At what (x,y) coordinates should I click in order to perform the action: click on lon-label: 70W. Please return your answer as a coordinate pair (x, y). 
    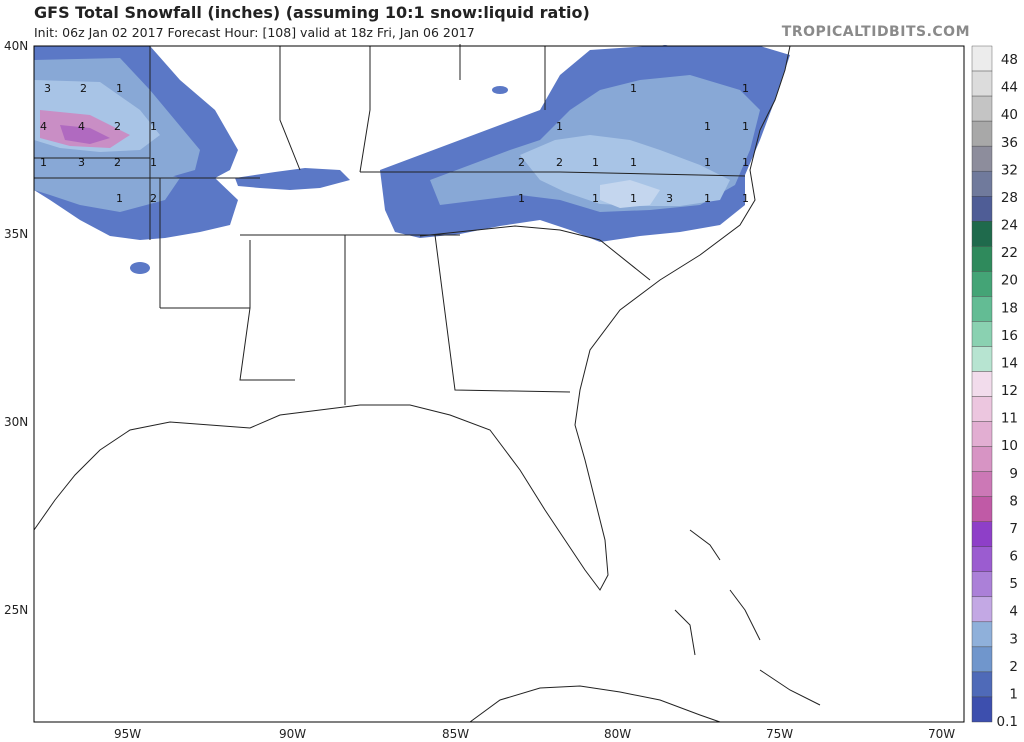
    Looking at the image, I should click on (941, 734).